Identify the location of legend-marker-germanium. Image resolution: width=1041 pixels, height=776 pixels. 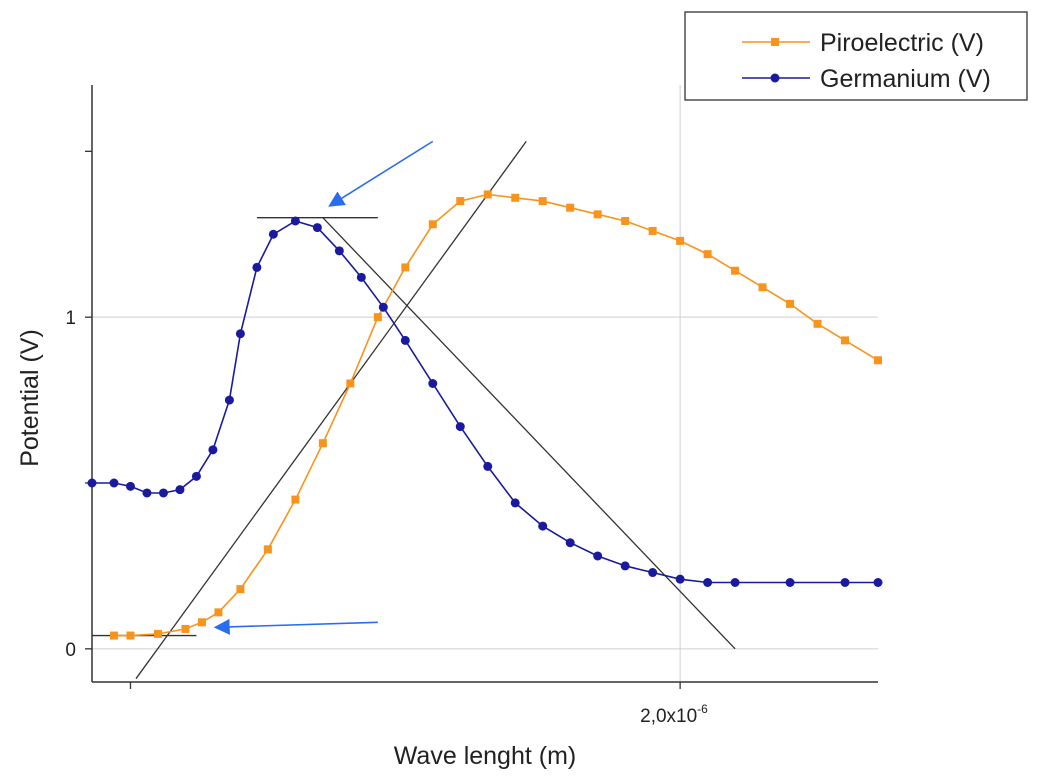
(775, 78).